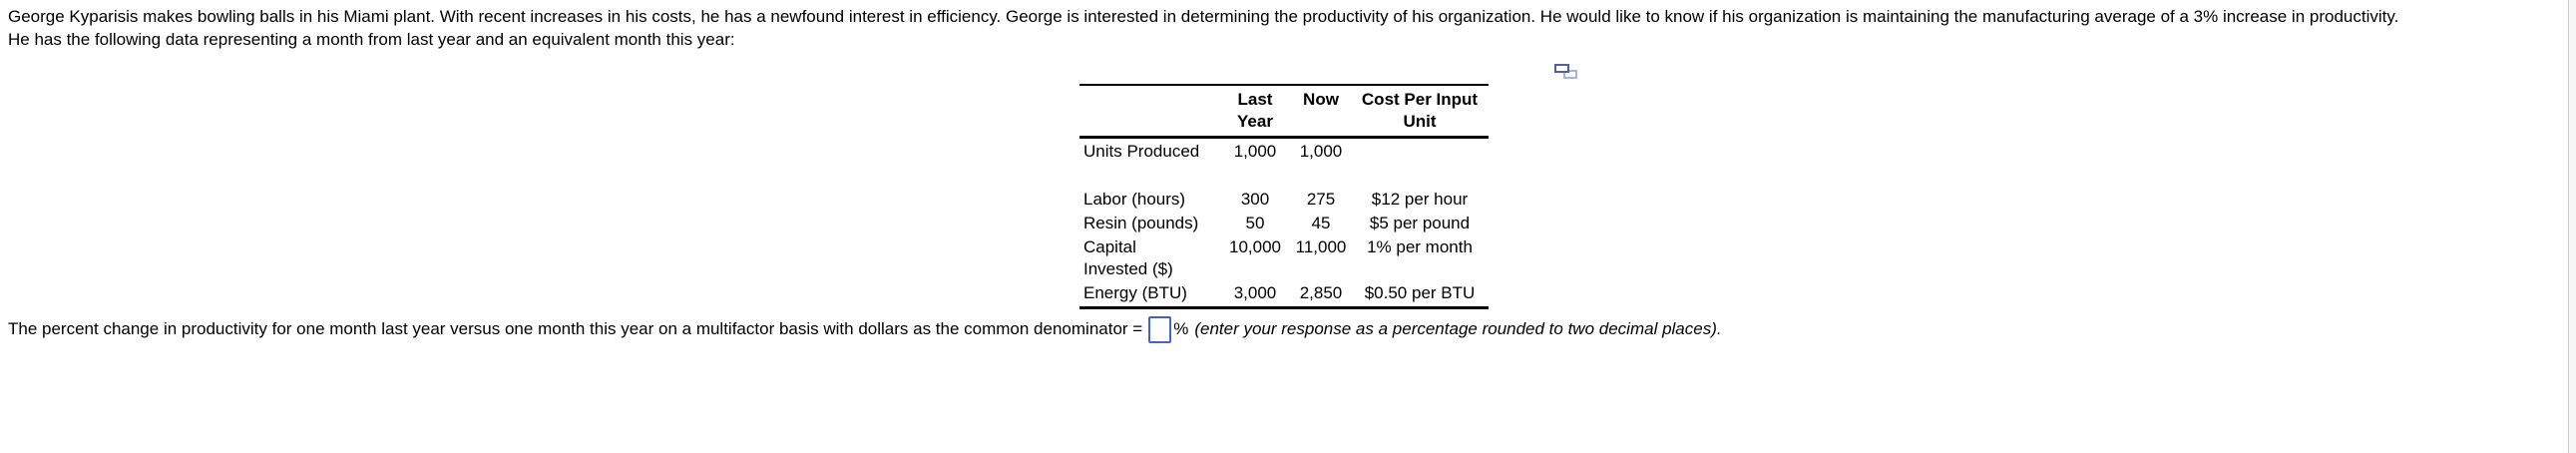 The width and height of the screenshot is (2576, 453). What do you see at coordinates (1284, 200) in the screenshot?
I see `table-row-labor: Labor (hours) 300 275 $12 per hour` at bounding box center [1284, 200].